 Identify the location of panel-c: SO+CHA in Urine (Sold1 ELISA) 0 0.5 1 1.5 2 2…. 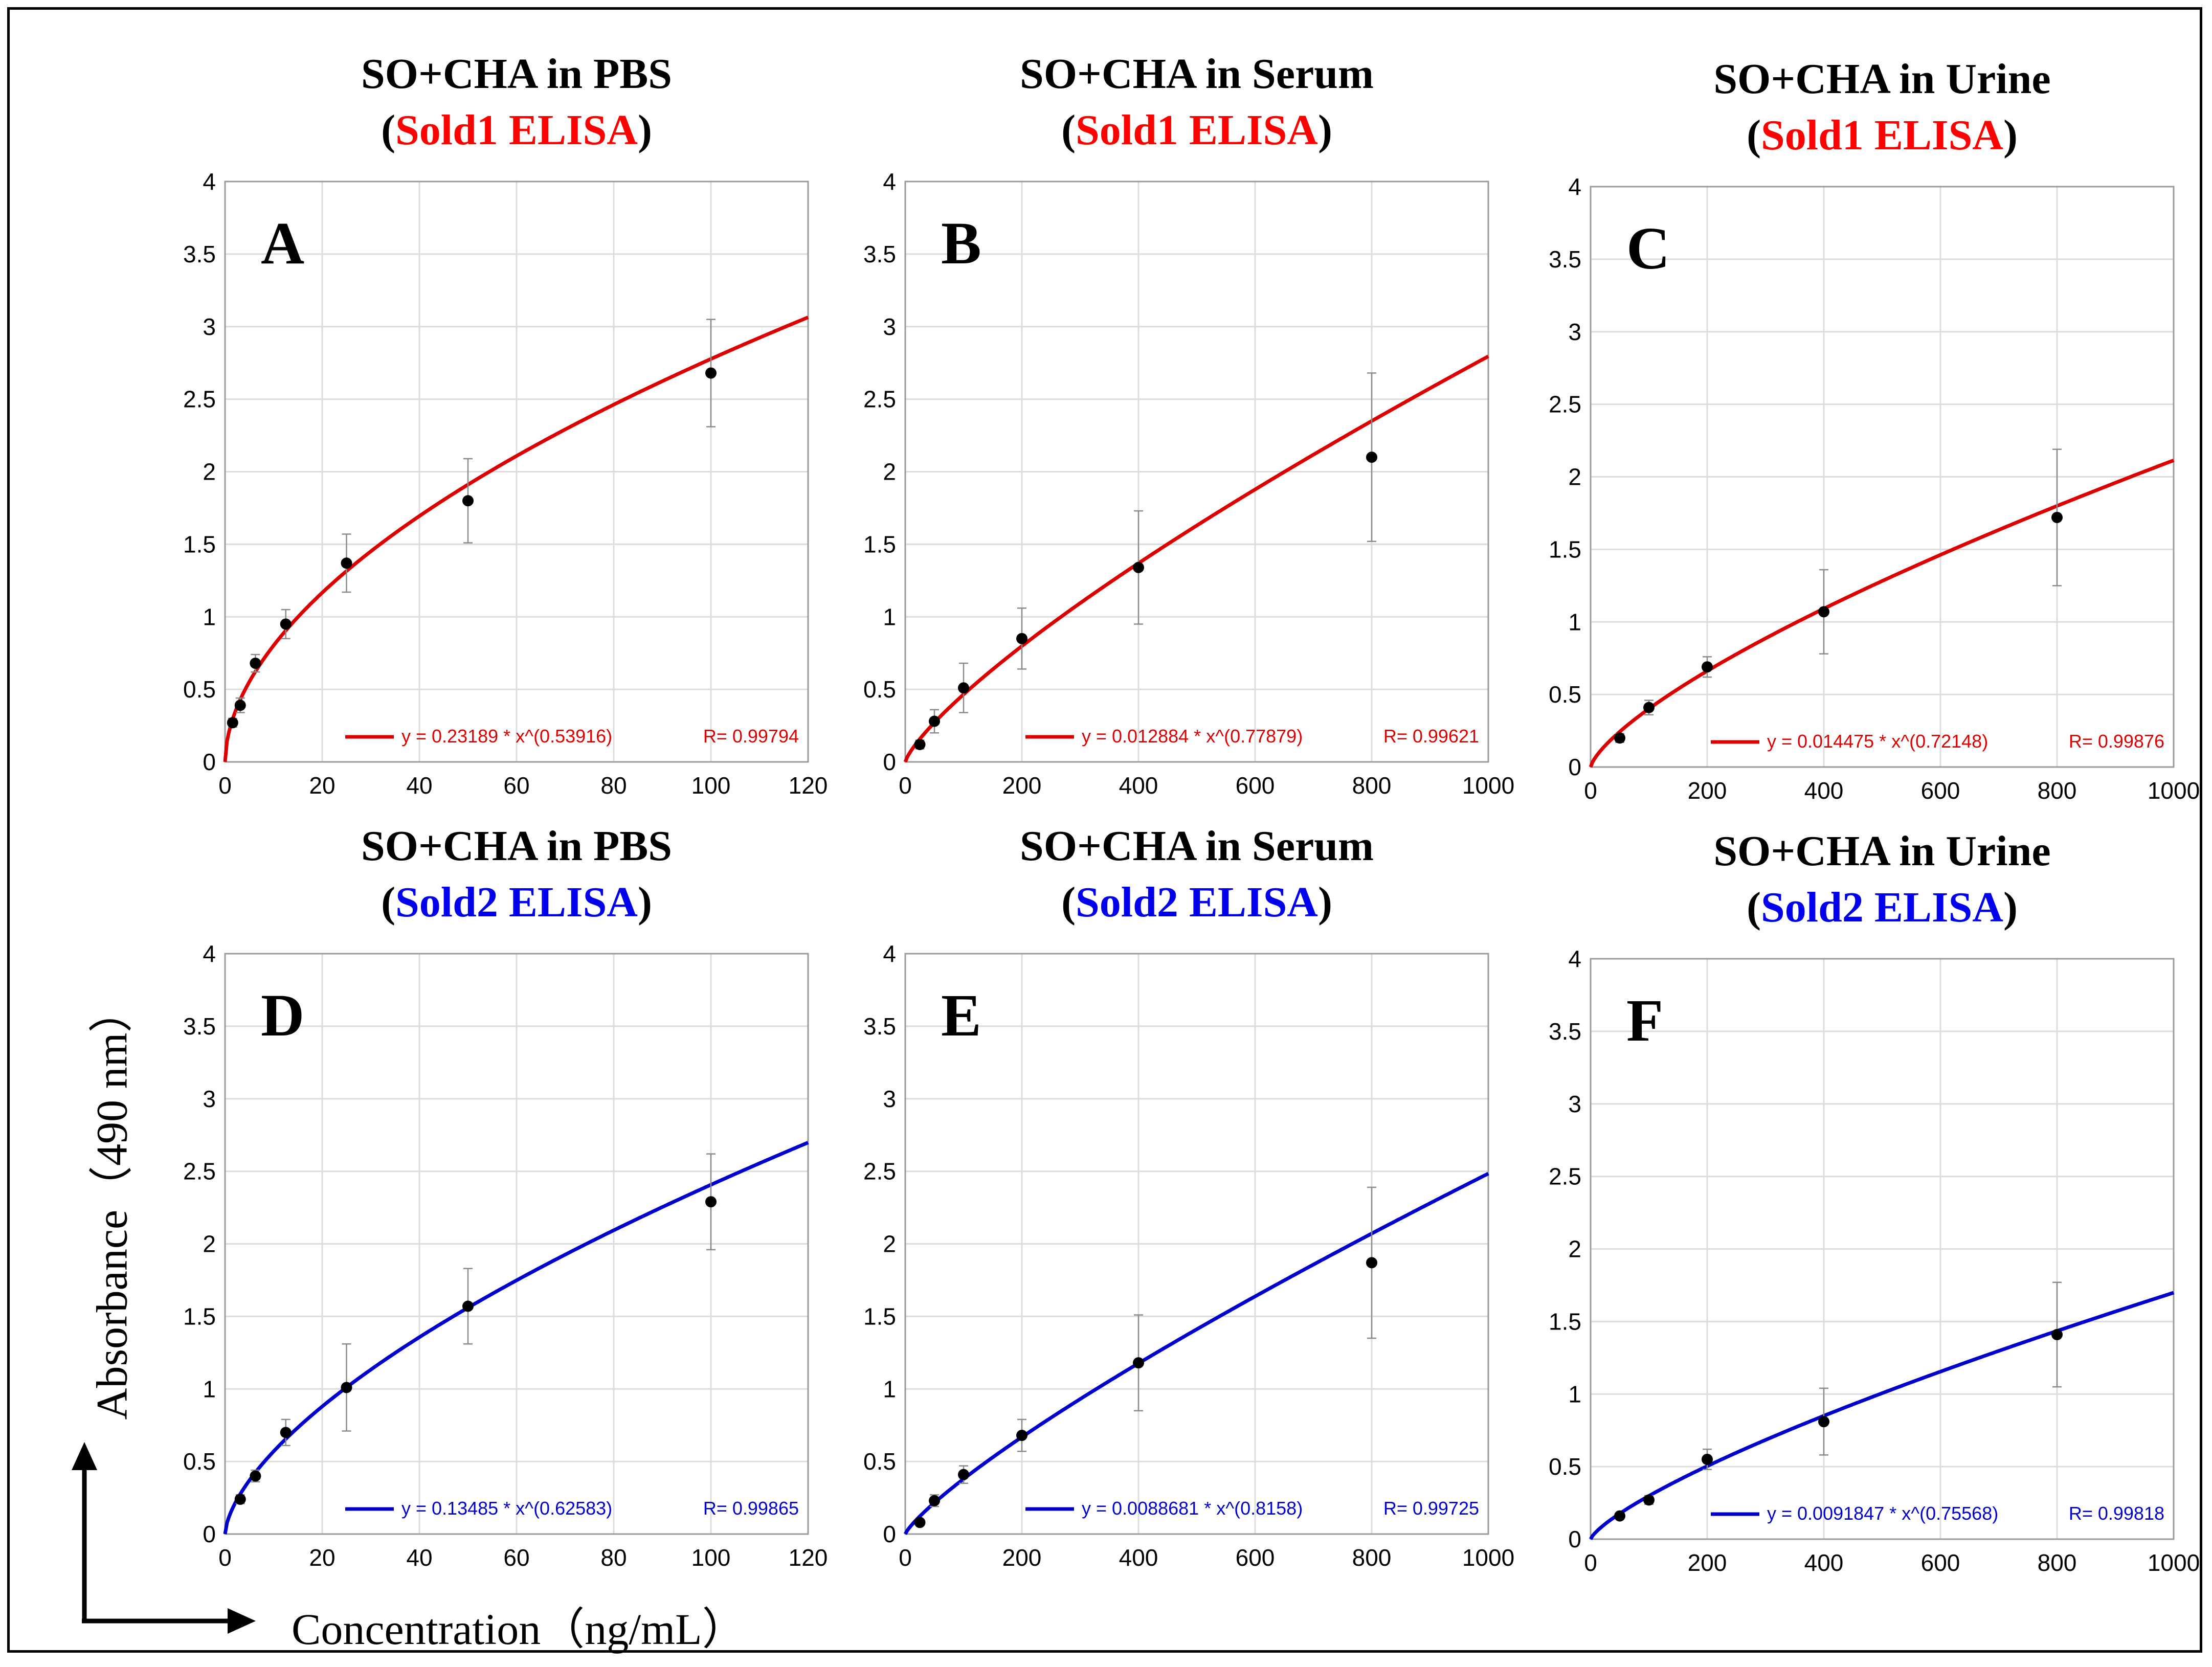
(1863, 430).